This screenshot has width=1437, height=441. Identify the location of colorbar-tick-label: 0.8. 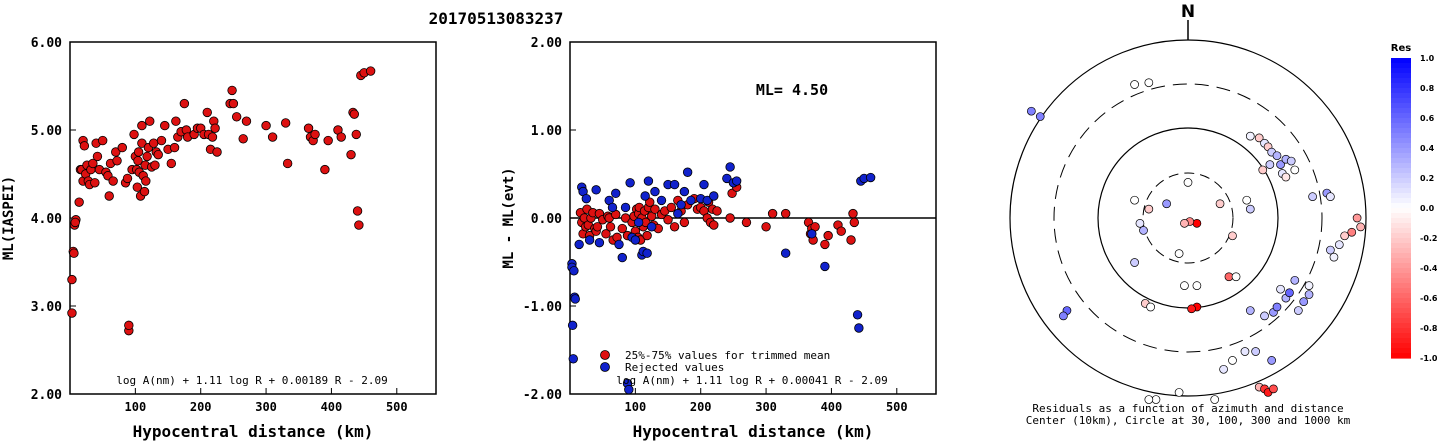
(1427, 88).